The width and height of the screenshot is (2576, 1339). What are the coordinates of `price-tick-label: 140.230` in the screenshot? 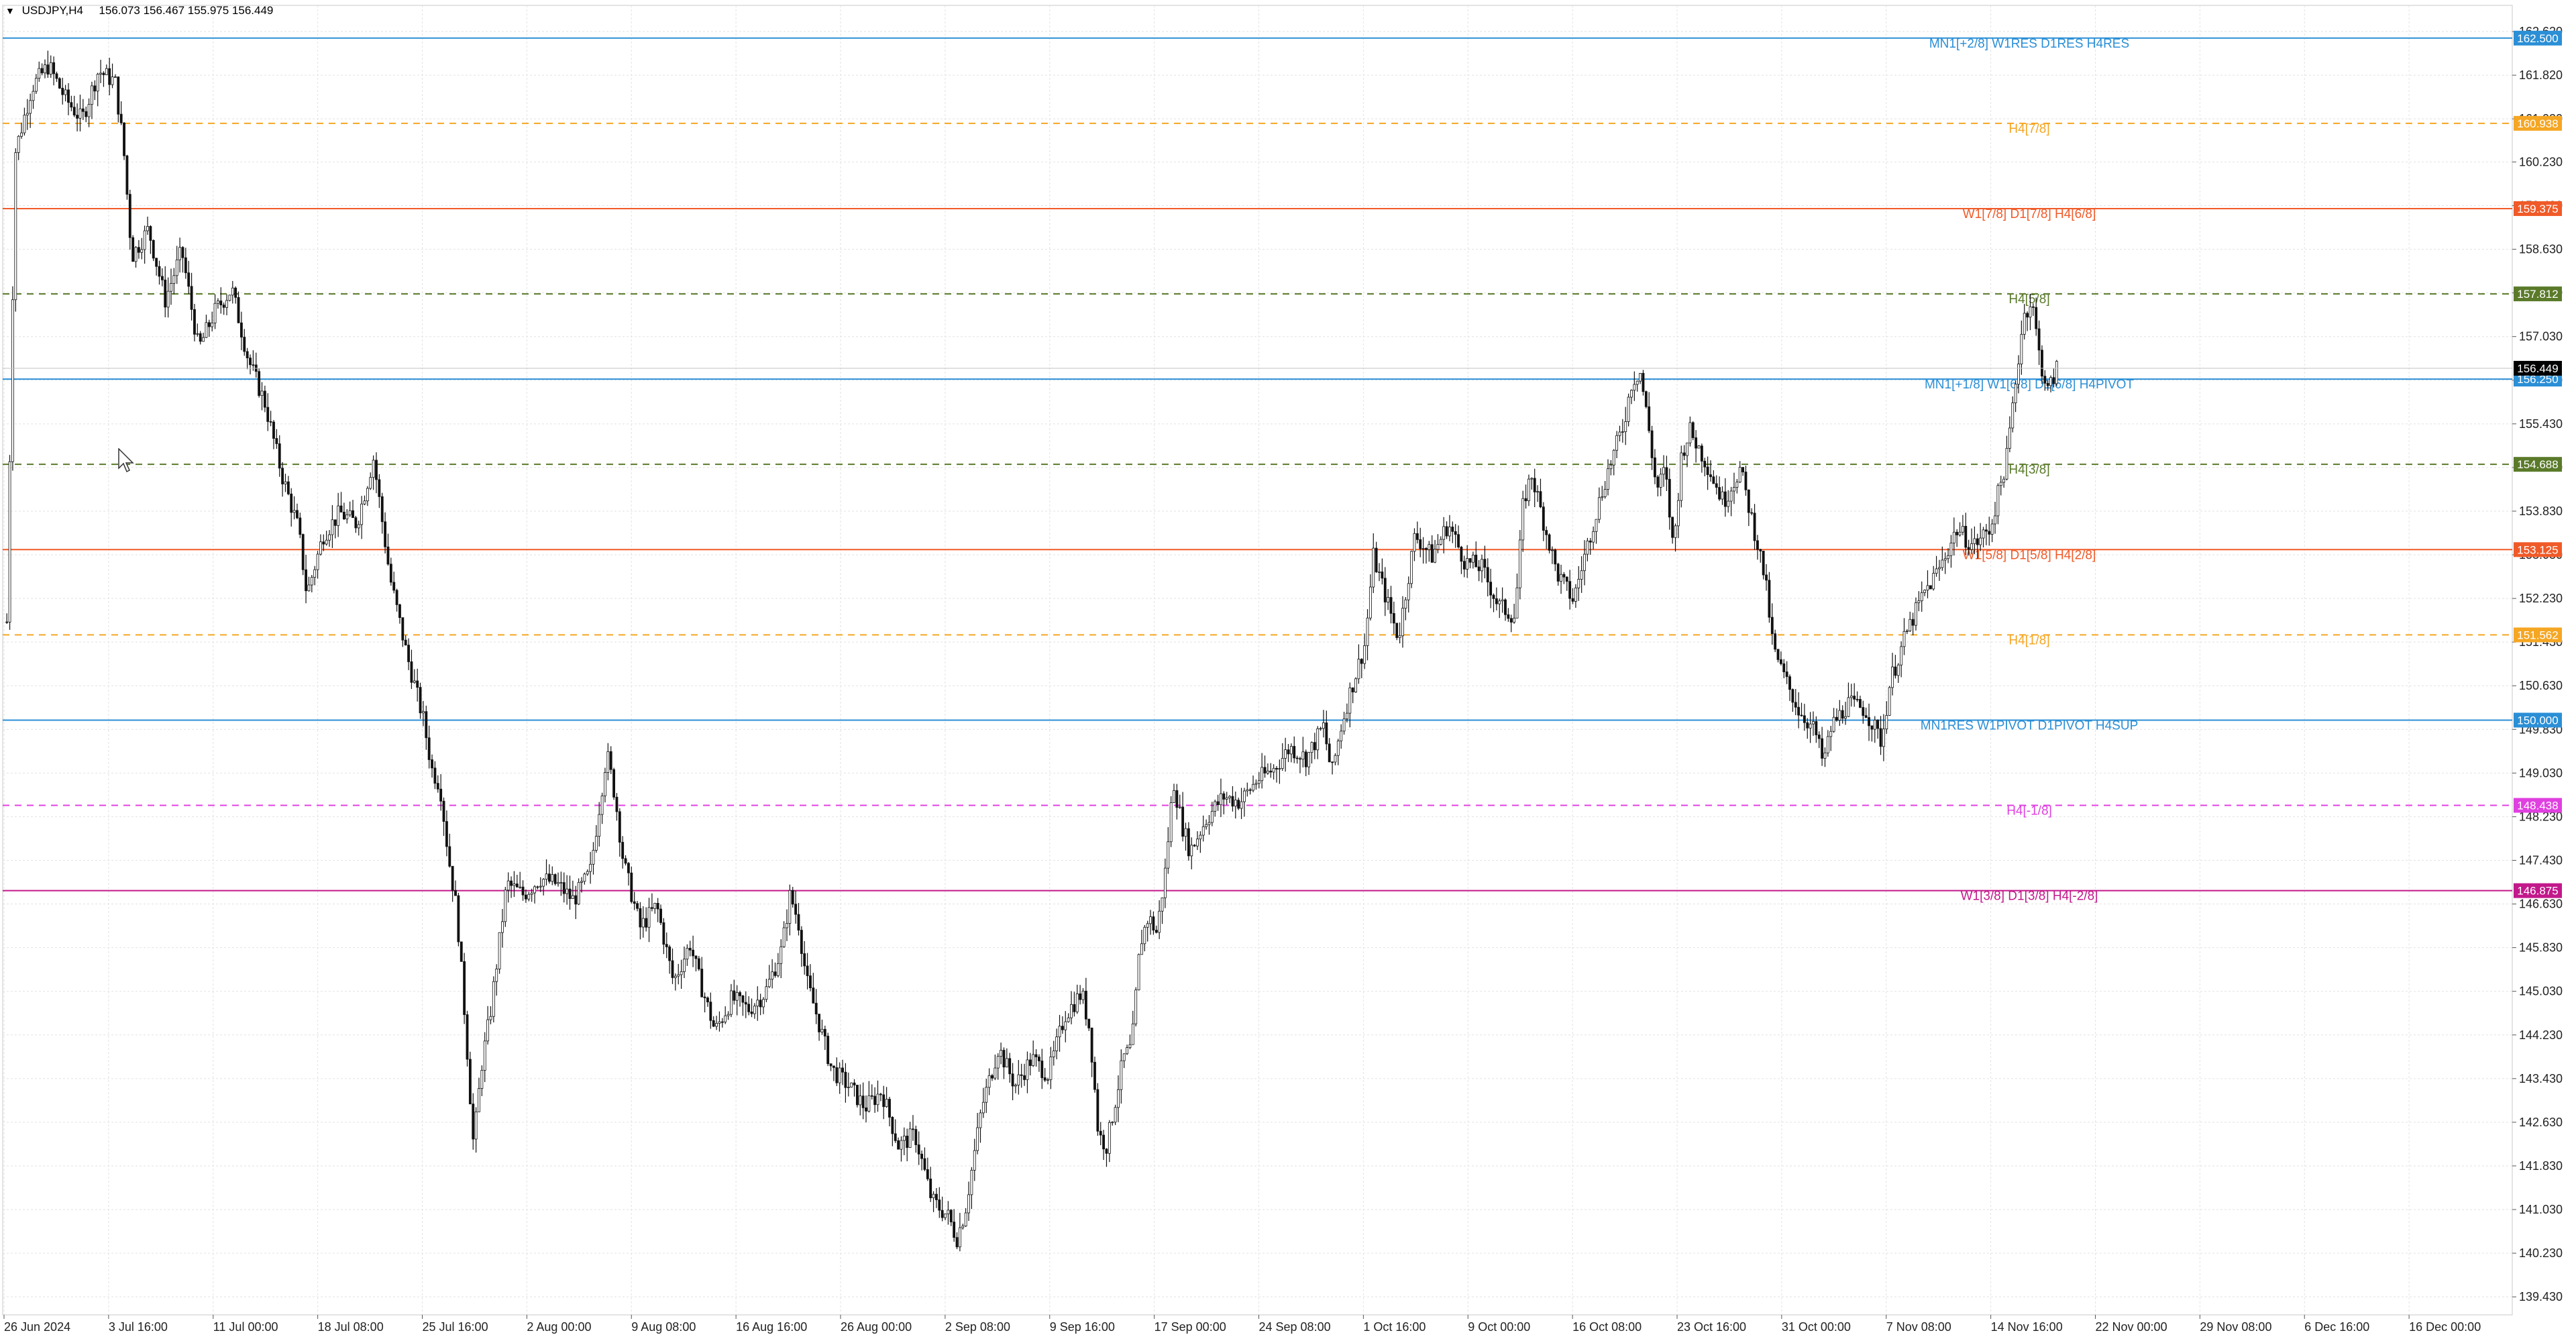 It's located at (2541, 1253).